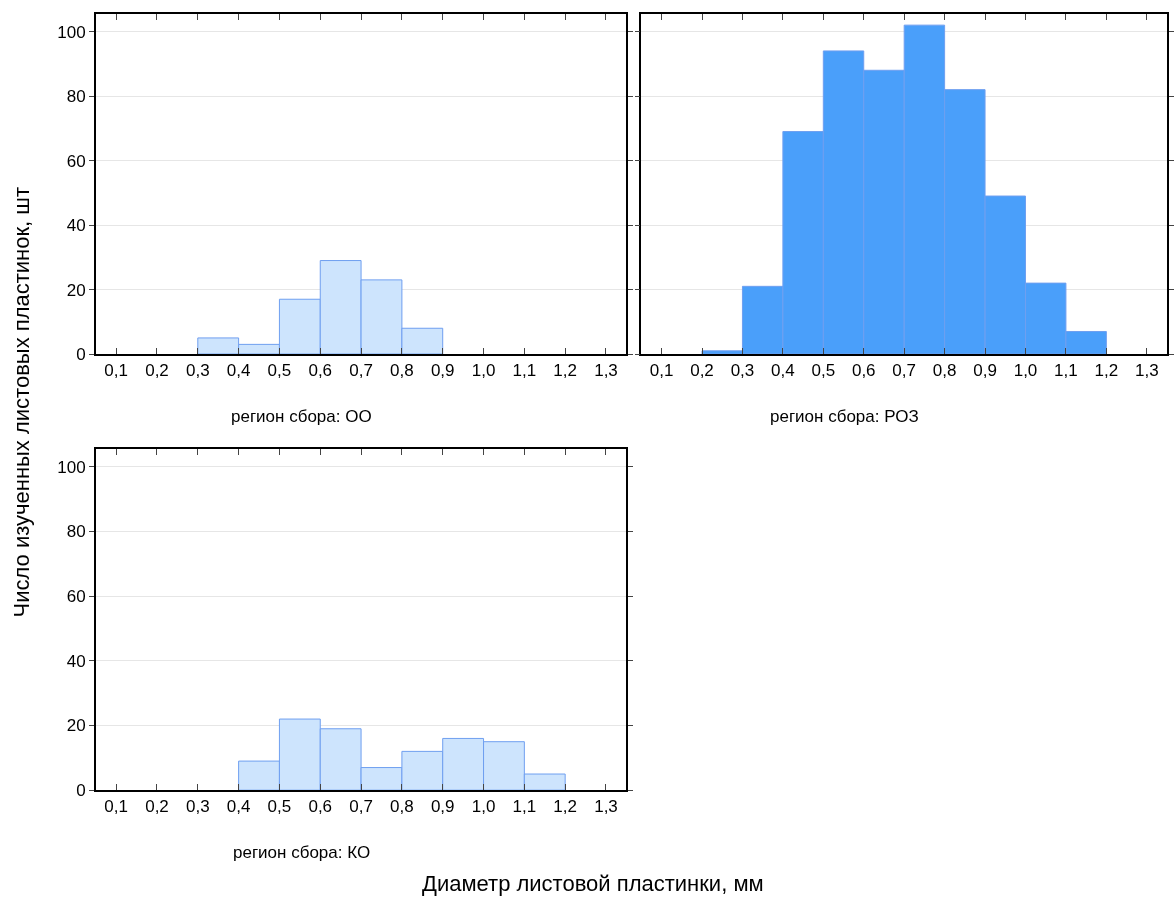 This screenshot has height=908, width=1174. What do you see at coordinates (593, 883) in the screenshot?
I see `x-axis-title: Диаметр листовой пластинки, мм` at bounding box center [593, 883].